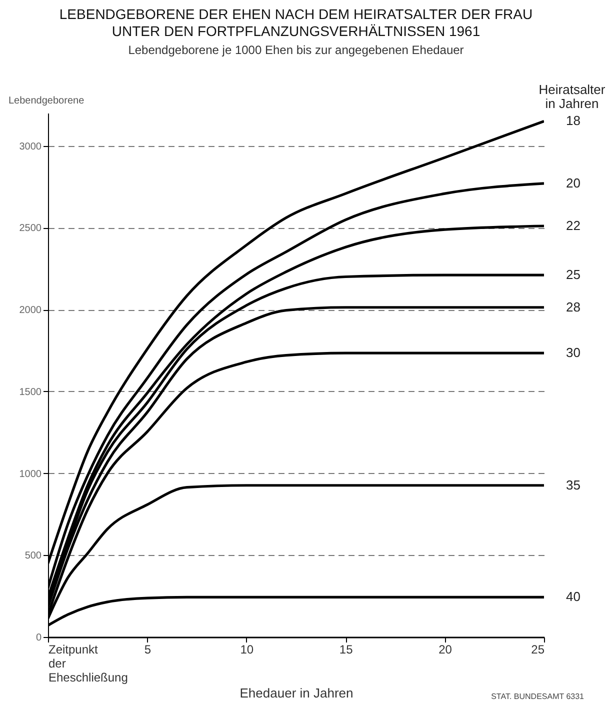 This screenshot has width=614, height=707. I want to click on text: STAT. BUNDESAMT 6331, so click(538, 696).